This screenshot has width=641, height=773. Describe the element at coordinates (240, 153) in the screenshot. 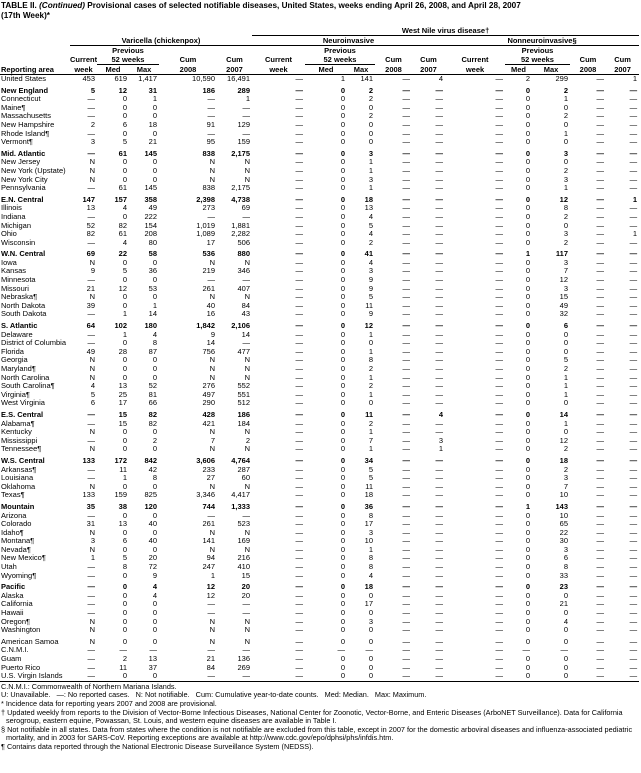

I see `cell: 2,175` at that location.